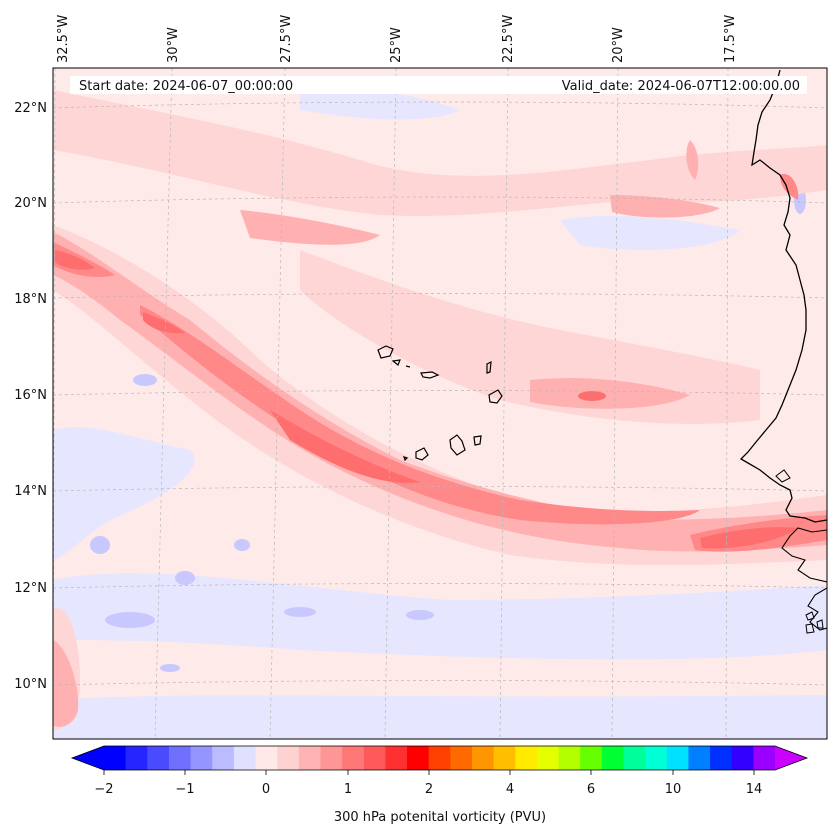 This screenshot has width=837, height=836. What do you see at coordinates (186, 86) in the screenshot?
I see `start-date-label: Start date: 2024-06-07_00:00:00` at bounding box center [186, 86].